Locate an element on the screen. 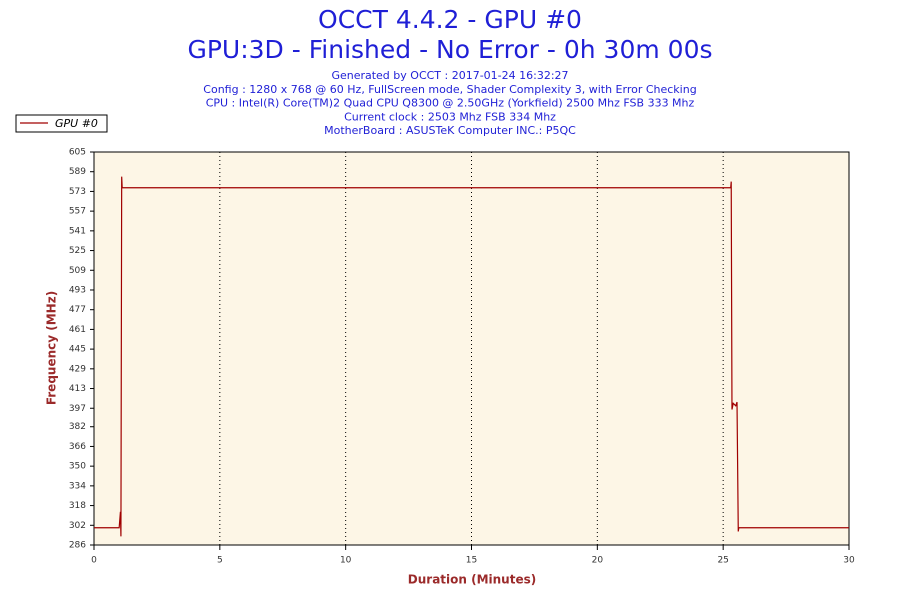 The height and width of the screenshot is (604, 900). info-line: Current clock : 2503 Mhz FSB 334 Mhz is located at coordinates (450, 116).